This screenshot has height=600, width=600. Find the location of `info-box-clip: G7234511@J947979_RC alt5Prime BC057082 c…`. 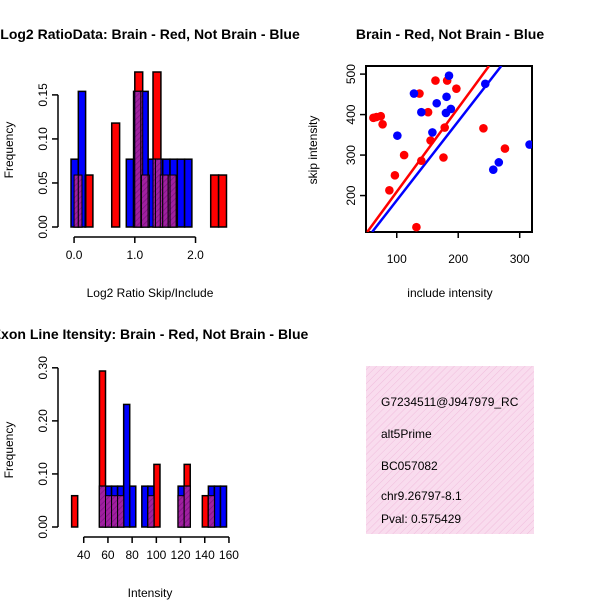

info-box-clip: G7234511@J947979_RC alt5Prime BC057082 c… is located at coordinates (450, 460).